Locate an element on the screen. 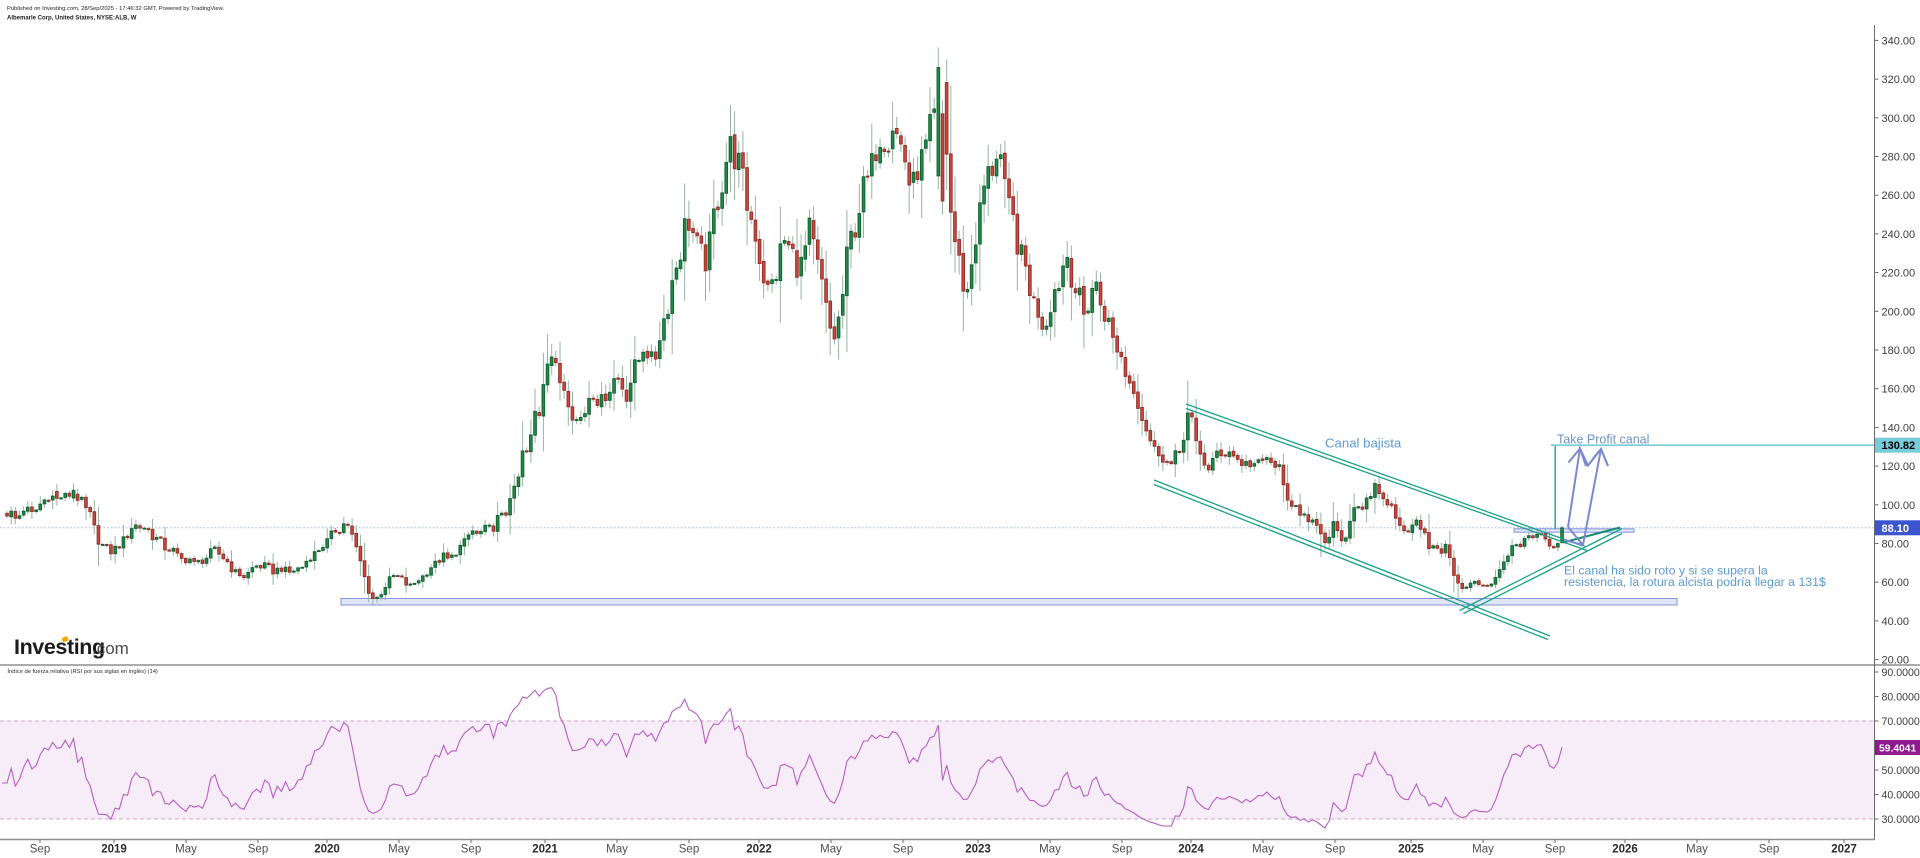 Image resolution: width=1920 pixels, height=858 pixels. svg-text: 2024 is located at coordinates (1191, 850).